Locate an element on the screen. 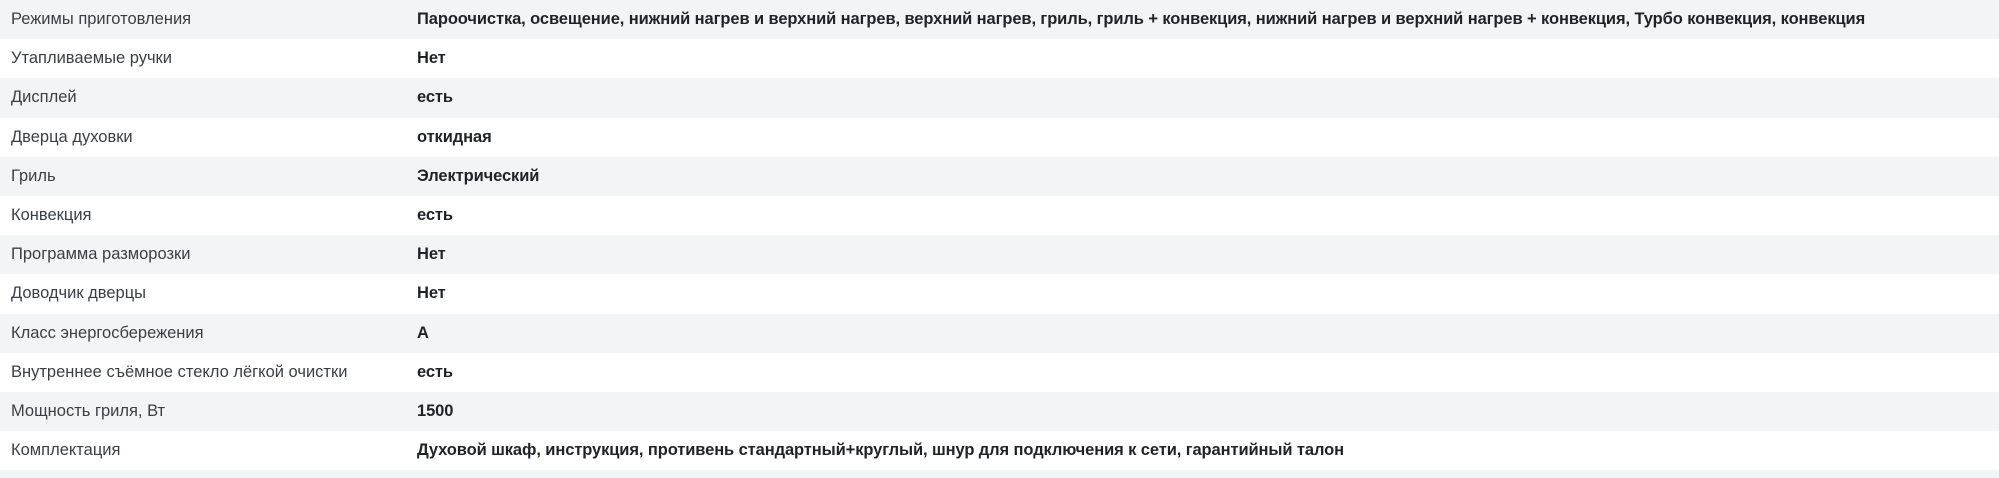  table-bottom-stripe is located at coordinates (999, 474).